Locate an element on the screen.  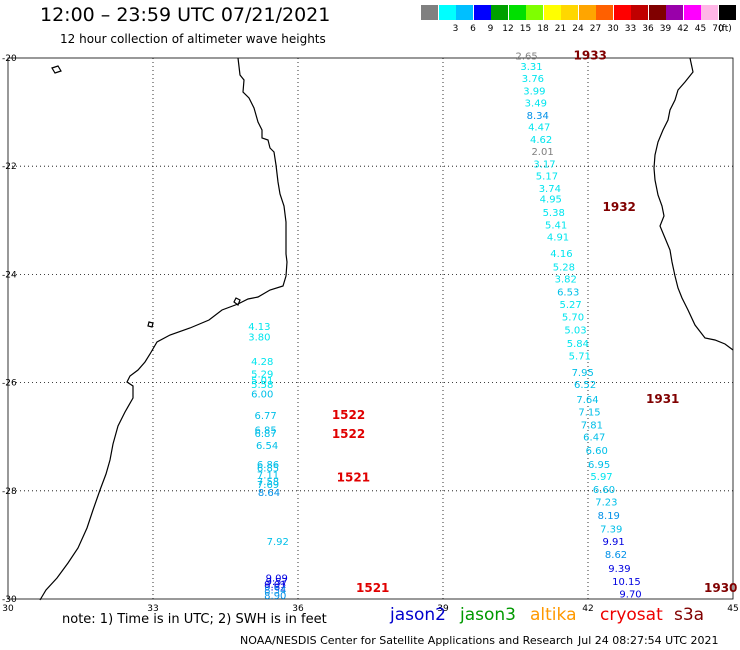
wave-height-value: 5.29 is located at coordinates (262, 374).